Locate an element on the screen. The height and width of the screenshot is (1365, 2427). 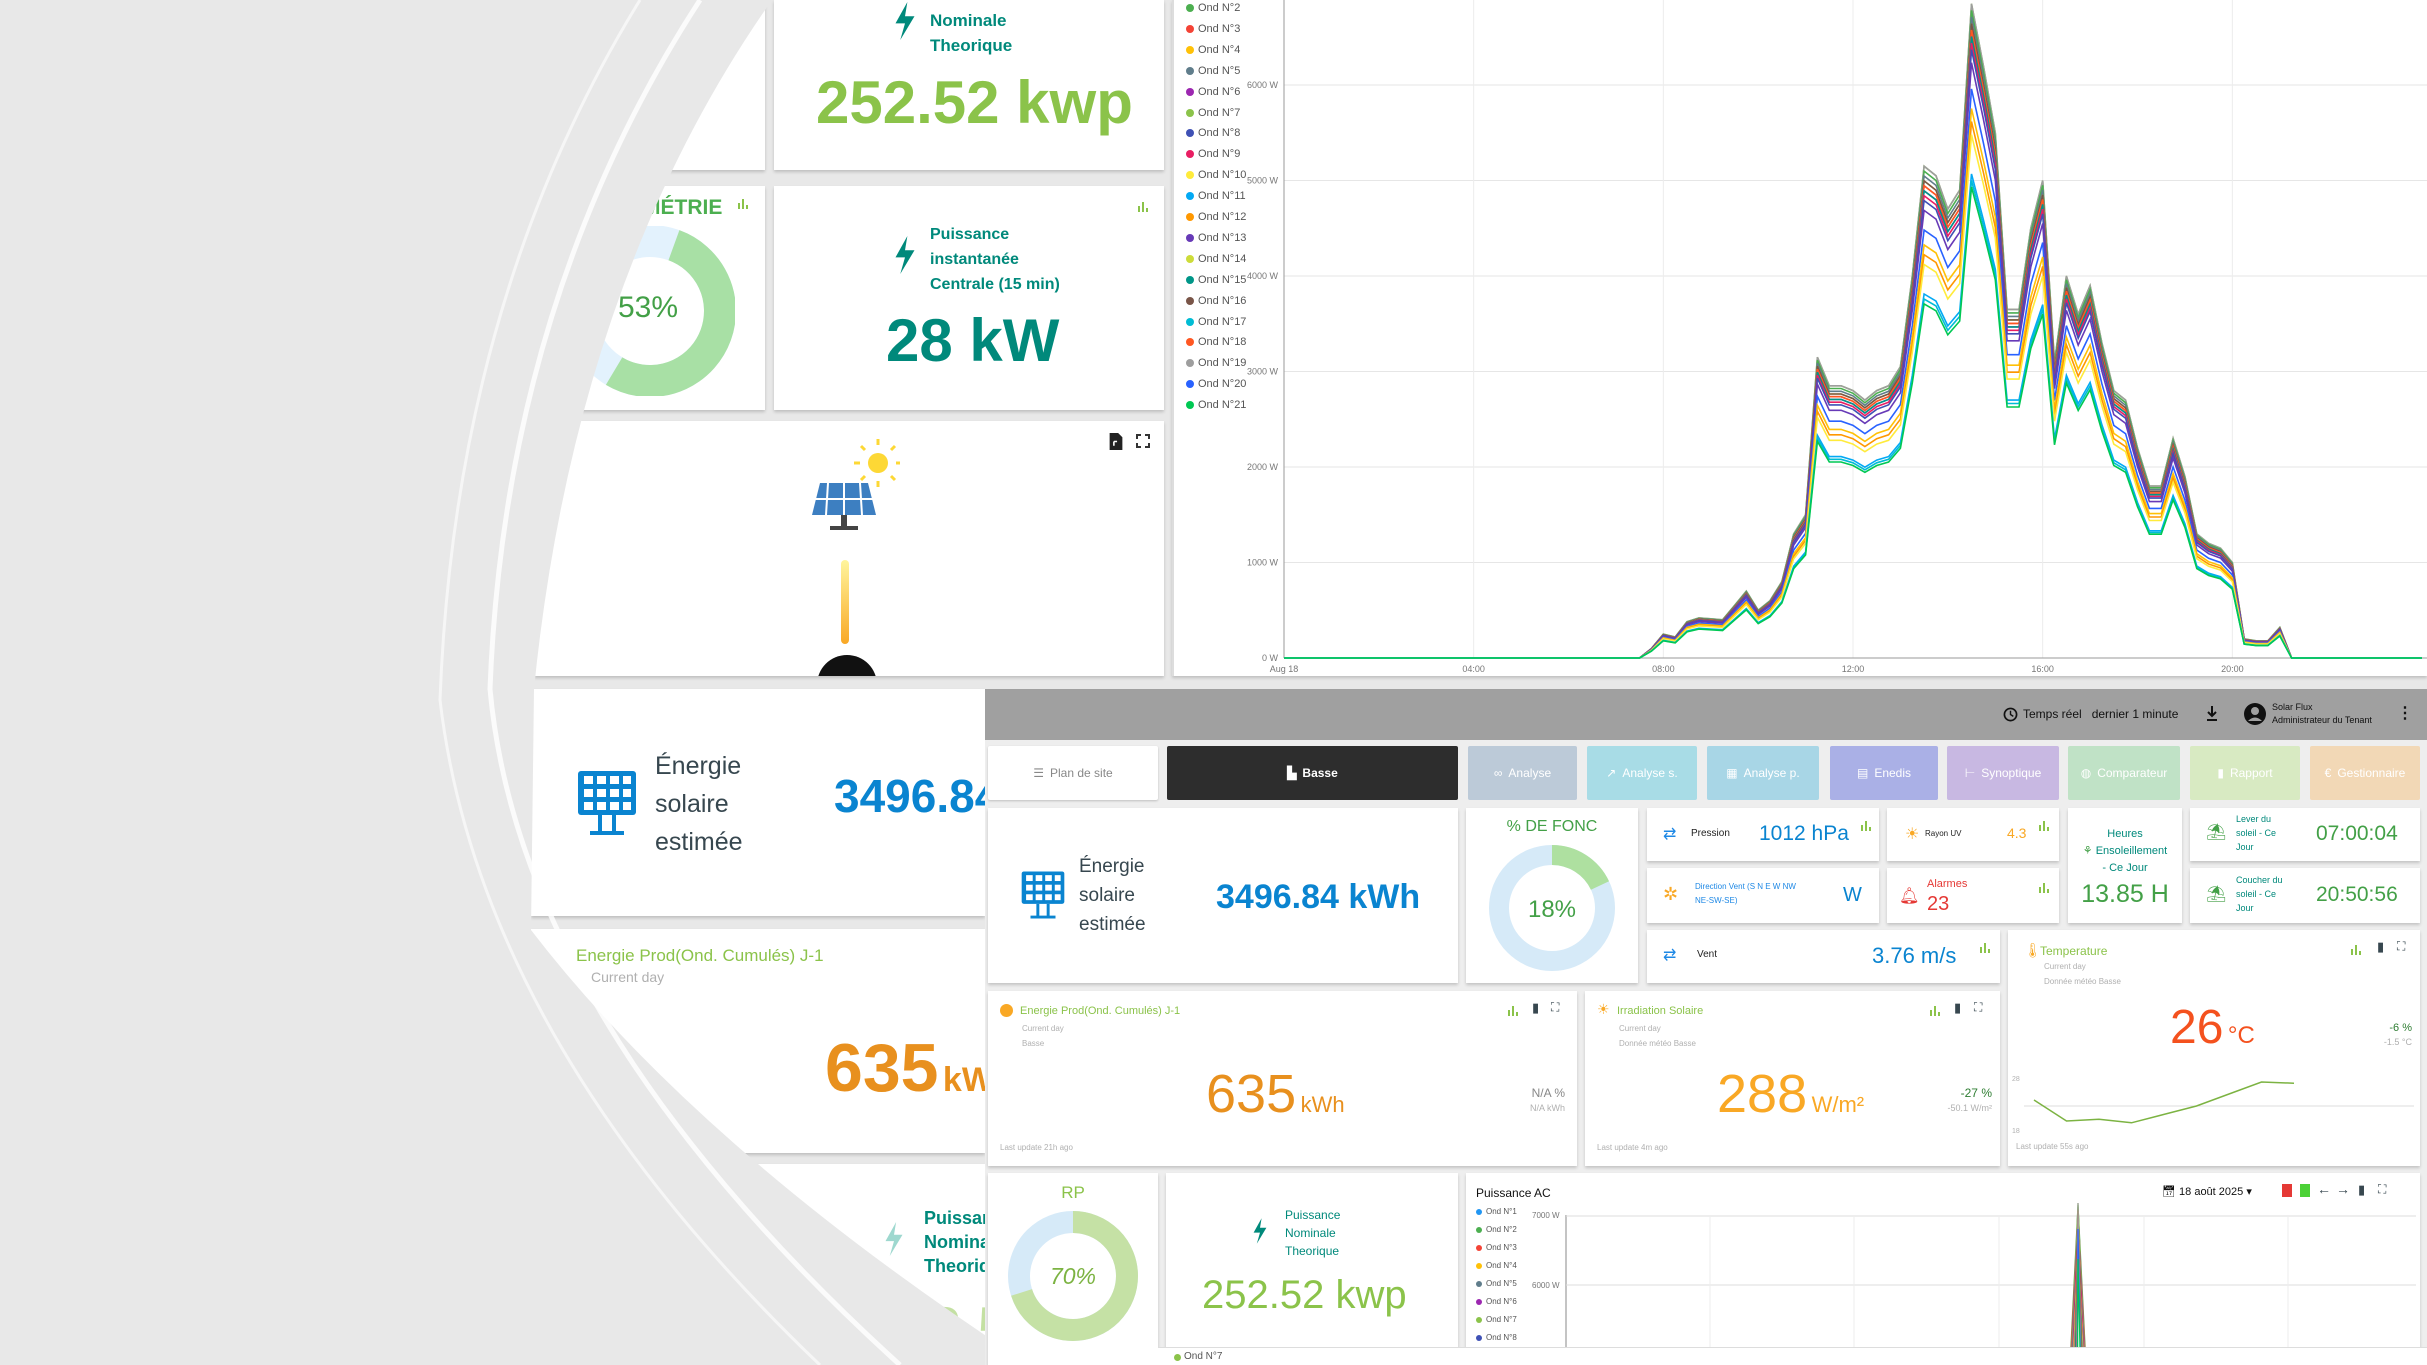
legend-item: Ond N°9 is located at coordinates (1213, 154).